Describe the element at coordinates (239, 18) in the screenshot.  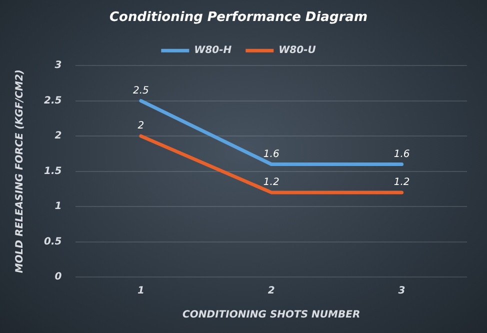
I see `chart-title: Conditioning Performance Diagram` at that location.